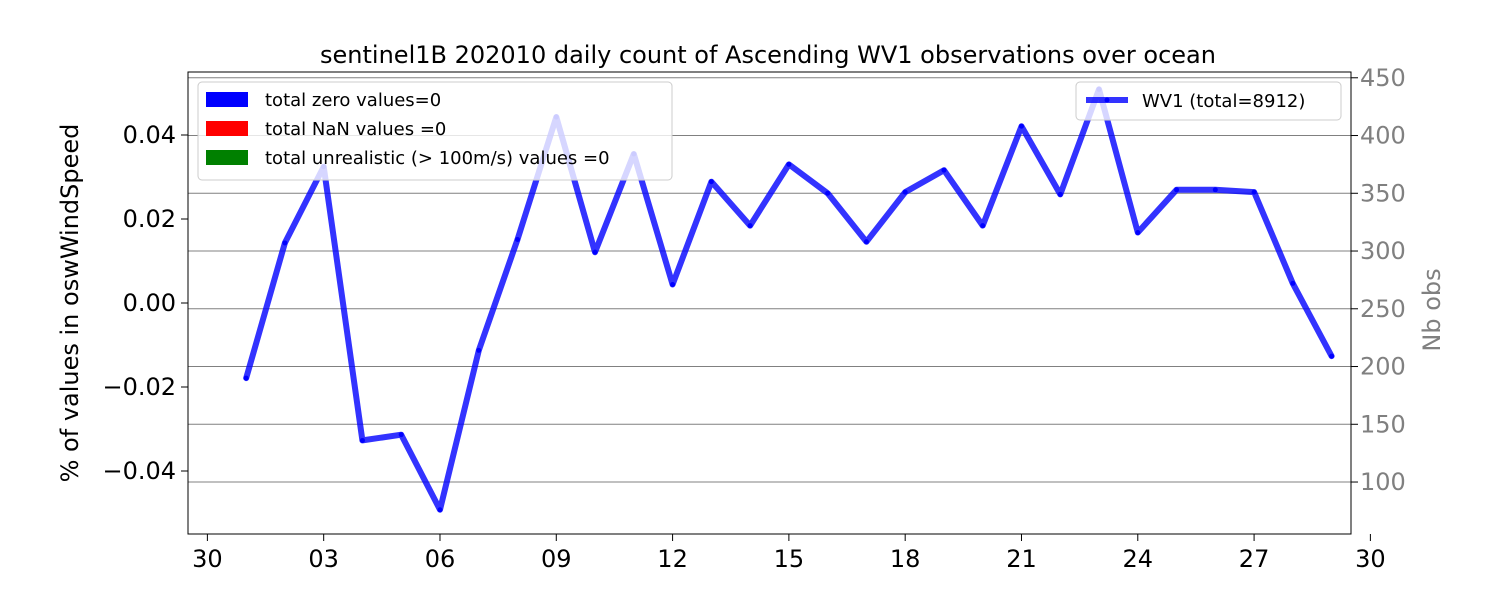  What do you see at coordinates (1254, 559) in the screenshot?
I see `bottom-tick-label: 27` at bounding box center [1254, 559].